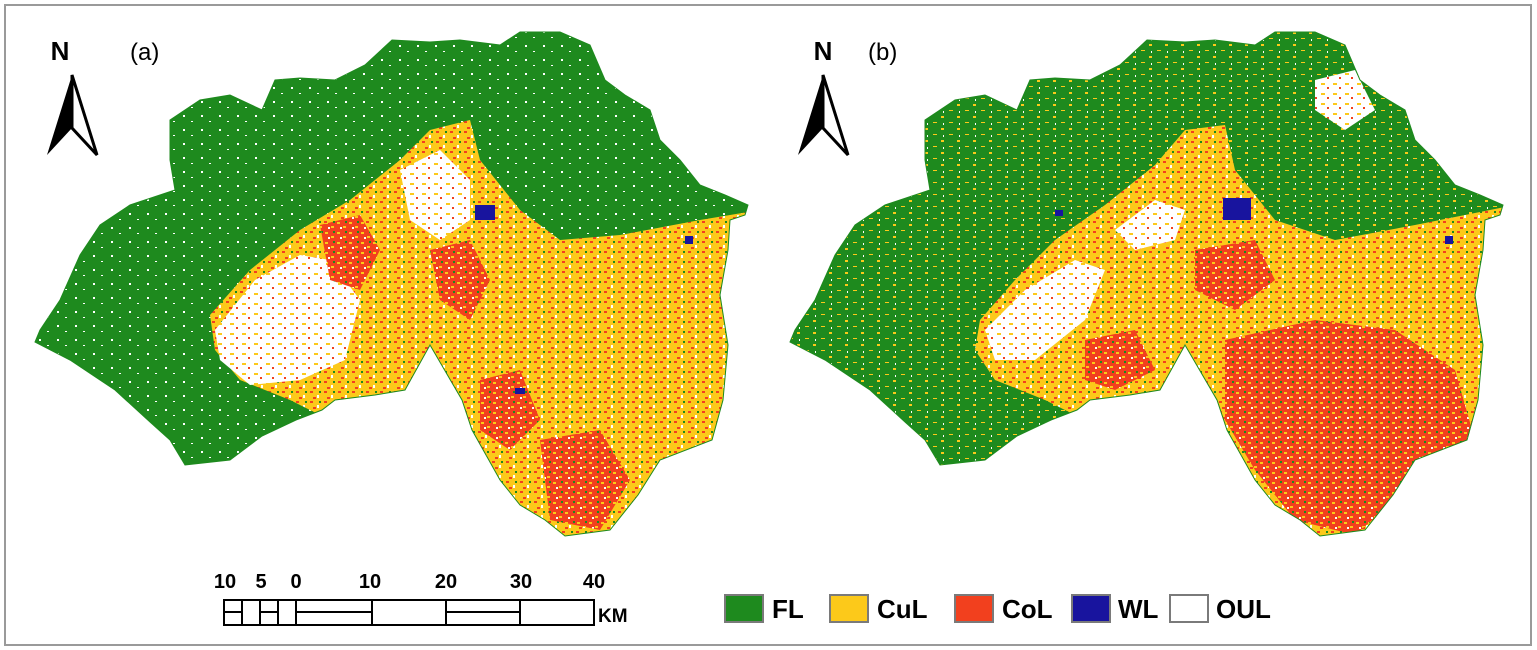 Image resolution: width=1537 pixels, height=650 pixels. What do you see at coordinates (1243, 609) in the screenshot?
I see `legend-label: OUL` at bounding box center [1243, 609].